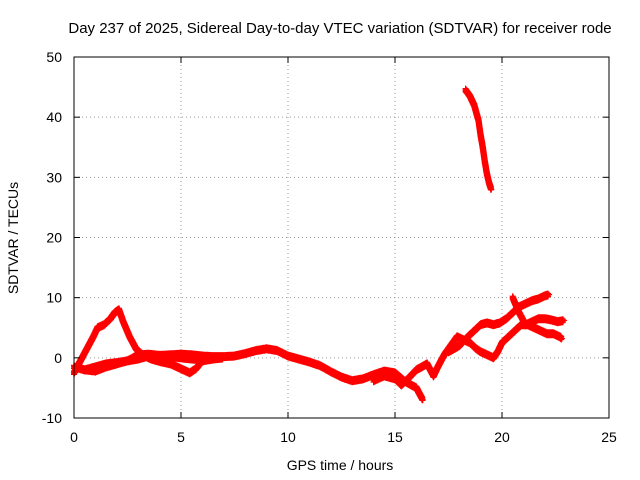 Image resolution: width=640 pixels, height=480 pixels. What do you see at coordinates (395, 437) in the screenshot?
I see `x-tick-label: 15` at bounding box center [395, 437].